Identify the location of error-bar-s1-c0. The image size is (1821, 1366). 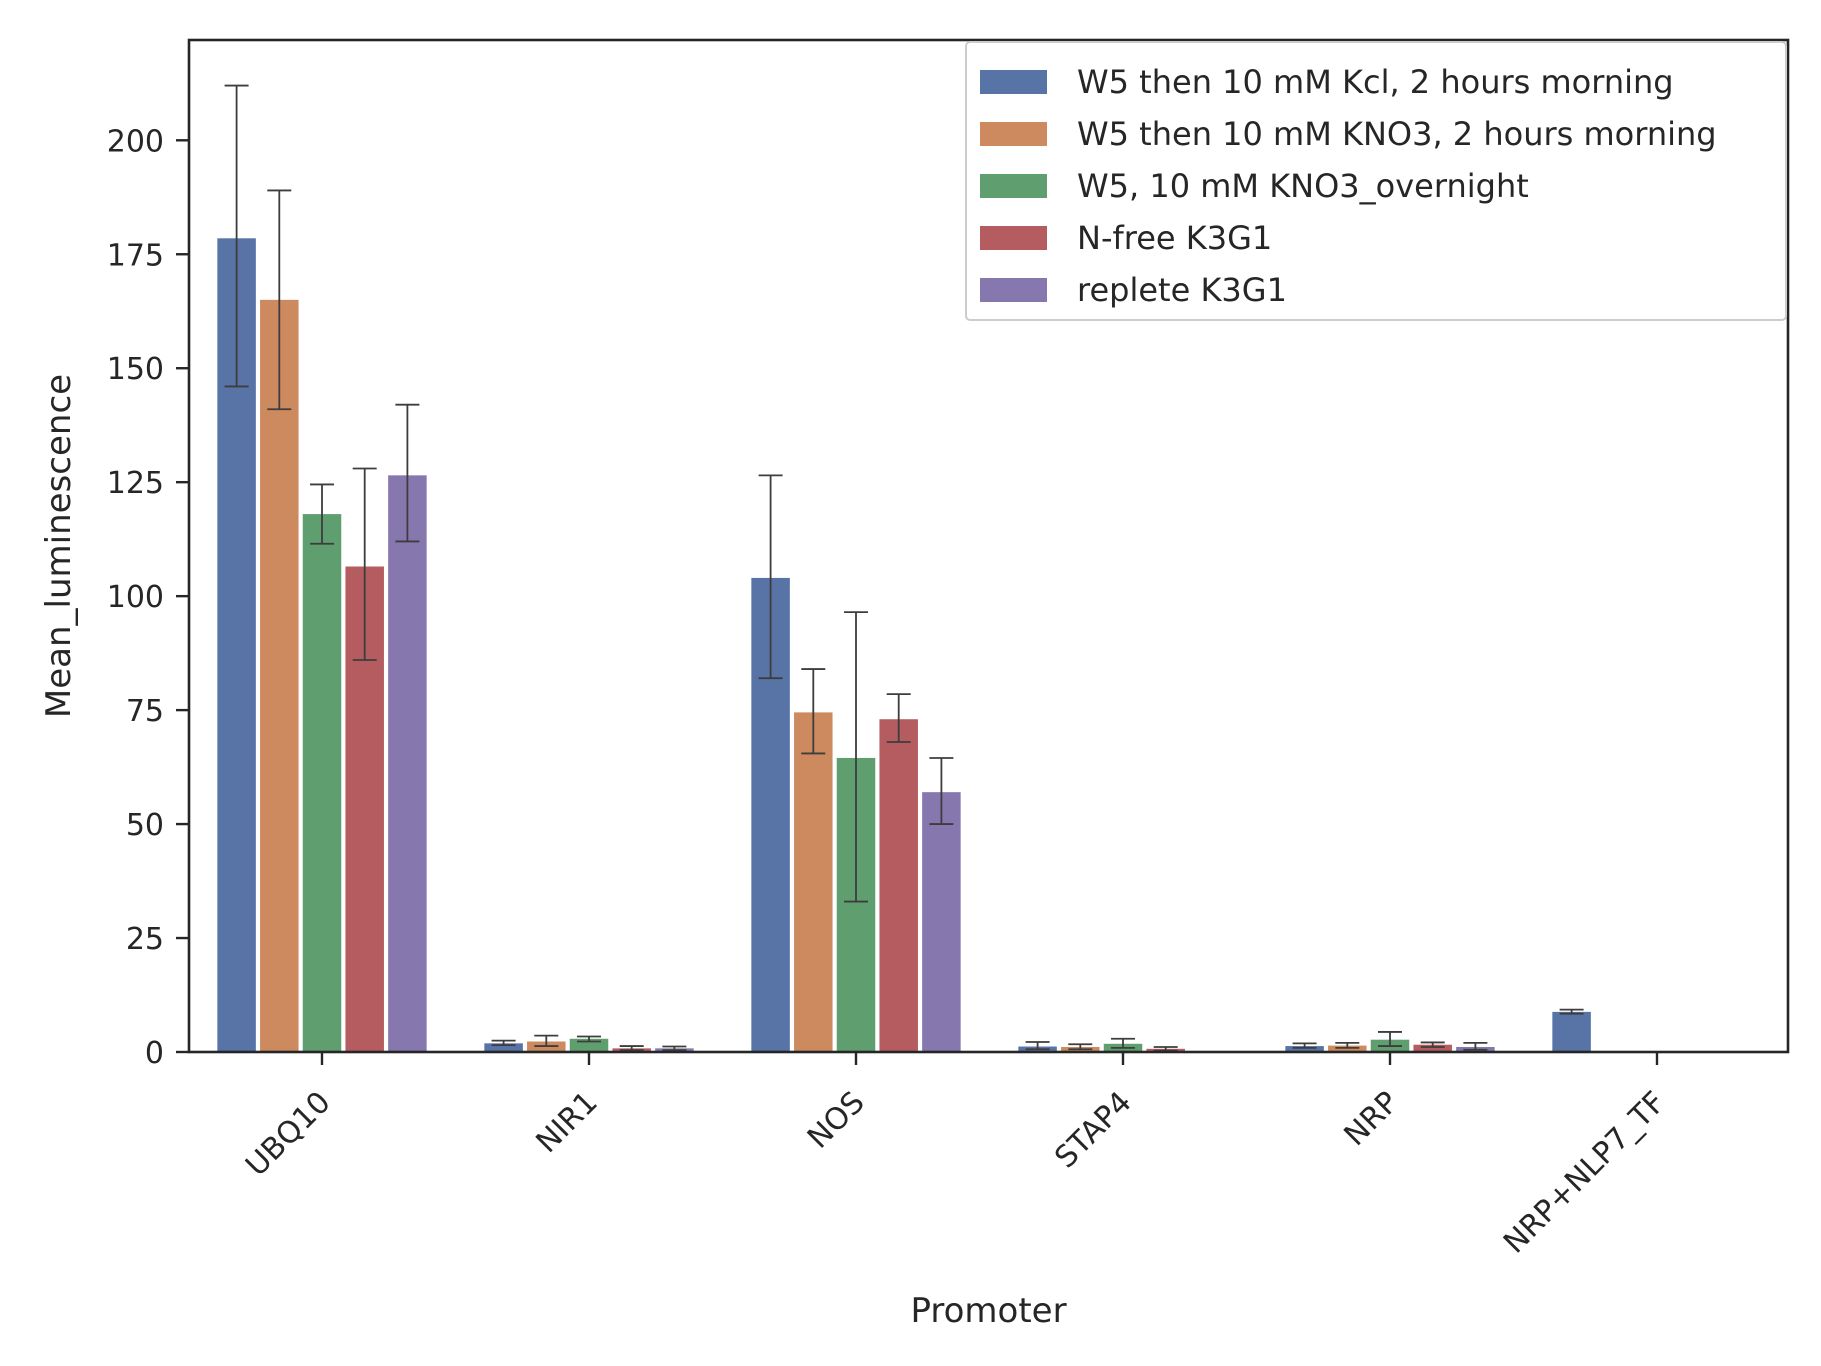
(279, 300).